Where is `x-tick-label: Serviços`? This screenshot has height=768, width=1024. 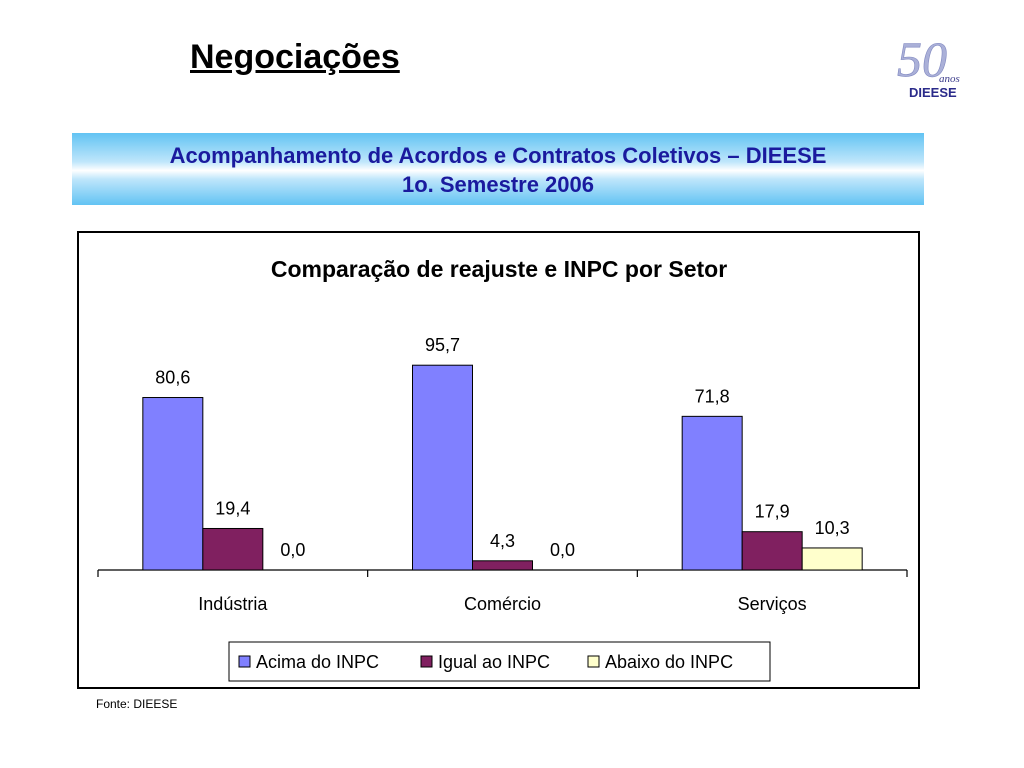
x-tick-label: Serviços is located at coordinates (772, 604).